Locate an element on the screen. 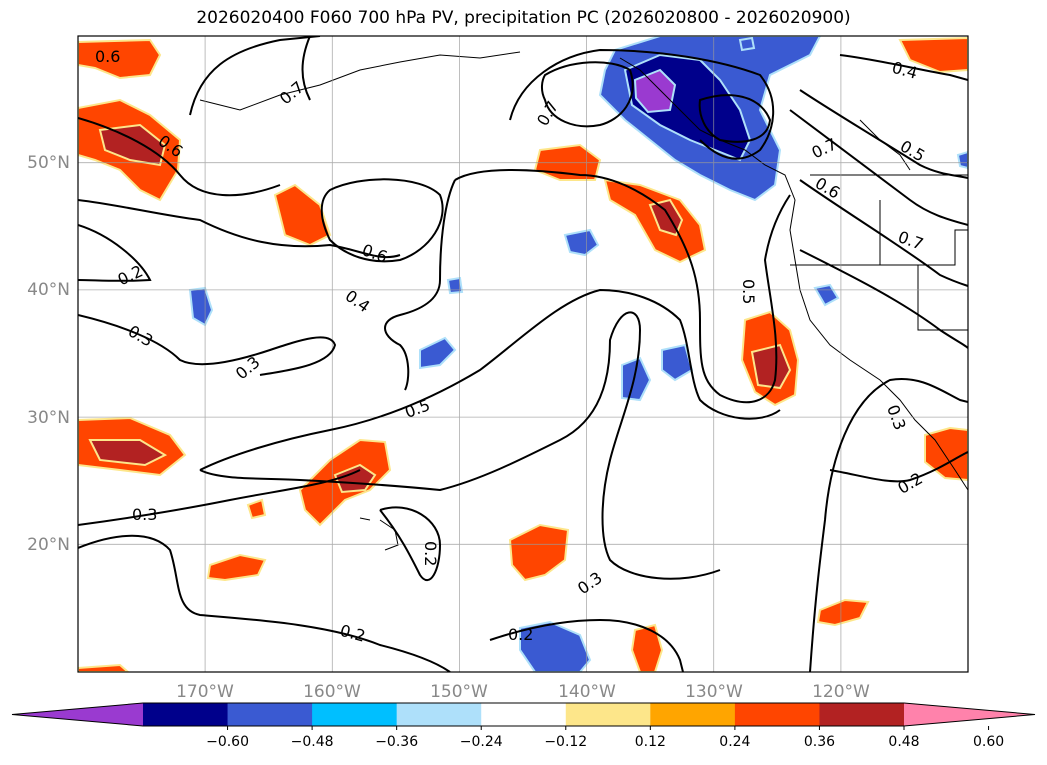  colorbar-tick-label: 0.60 is located at coordinates (988, 742).